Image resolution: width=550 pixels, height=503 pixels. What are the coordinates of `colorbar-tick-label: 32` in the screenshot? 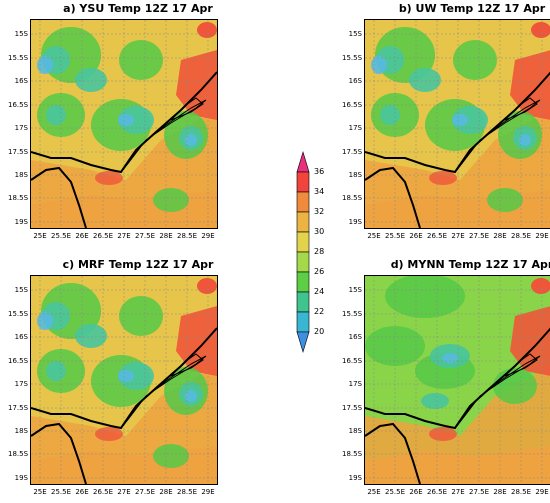 It's located at (319, 211).